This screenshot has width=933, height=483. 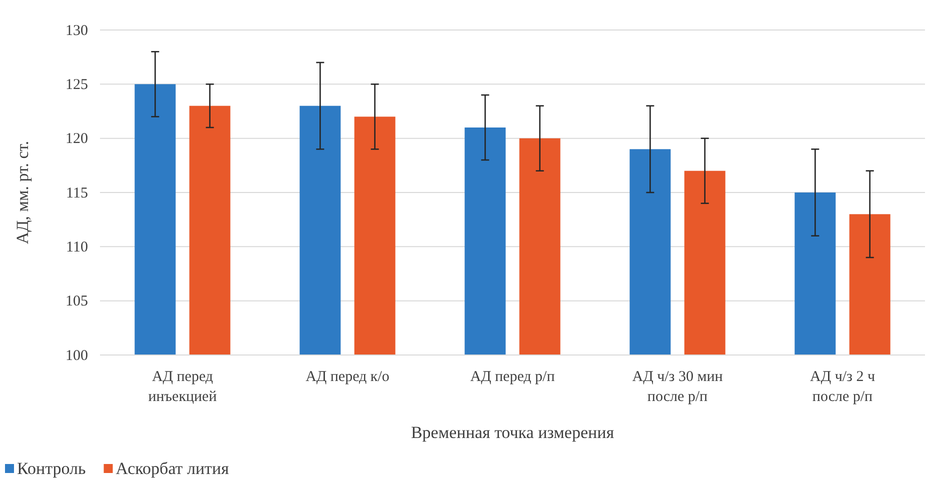 What do you see at coordinates (77, 356) in the screenshot?
I see `y-tick-label: 100` at bounding box center [77, 356].